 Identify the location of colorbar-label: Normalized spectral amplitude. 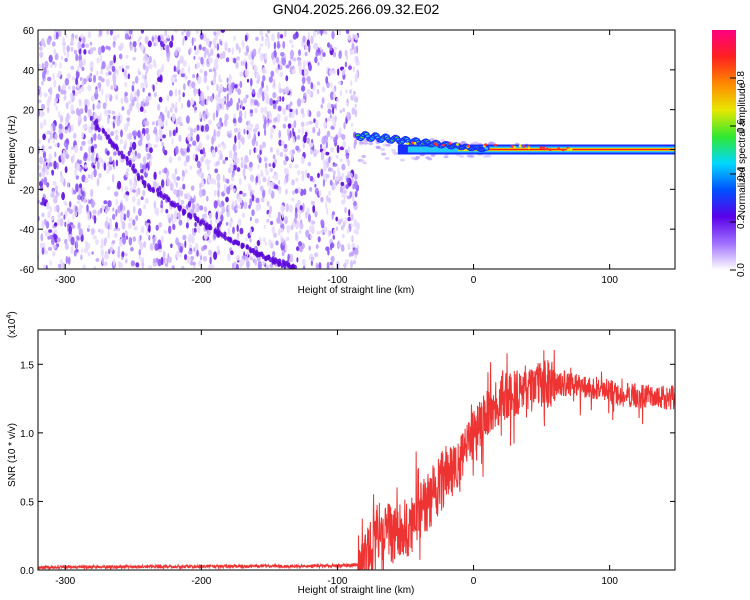
(742, 149).